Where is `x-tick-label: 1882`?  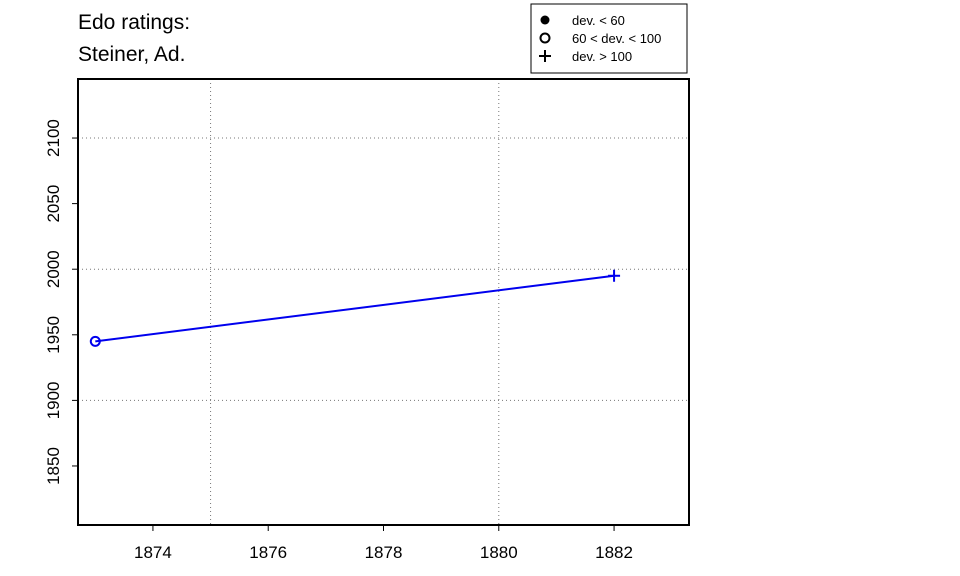
x-tick-label: 1882 is located at coordinates (614, 552).